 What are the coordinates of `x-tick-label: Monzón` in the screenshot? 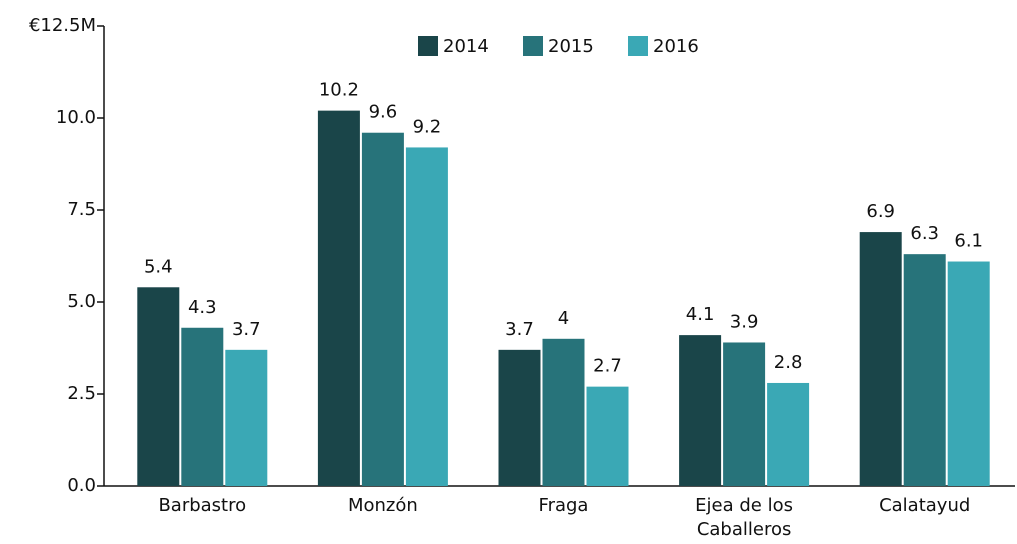 It's located at (382, 505).